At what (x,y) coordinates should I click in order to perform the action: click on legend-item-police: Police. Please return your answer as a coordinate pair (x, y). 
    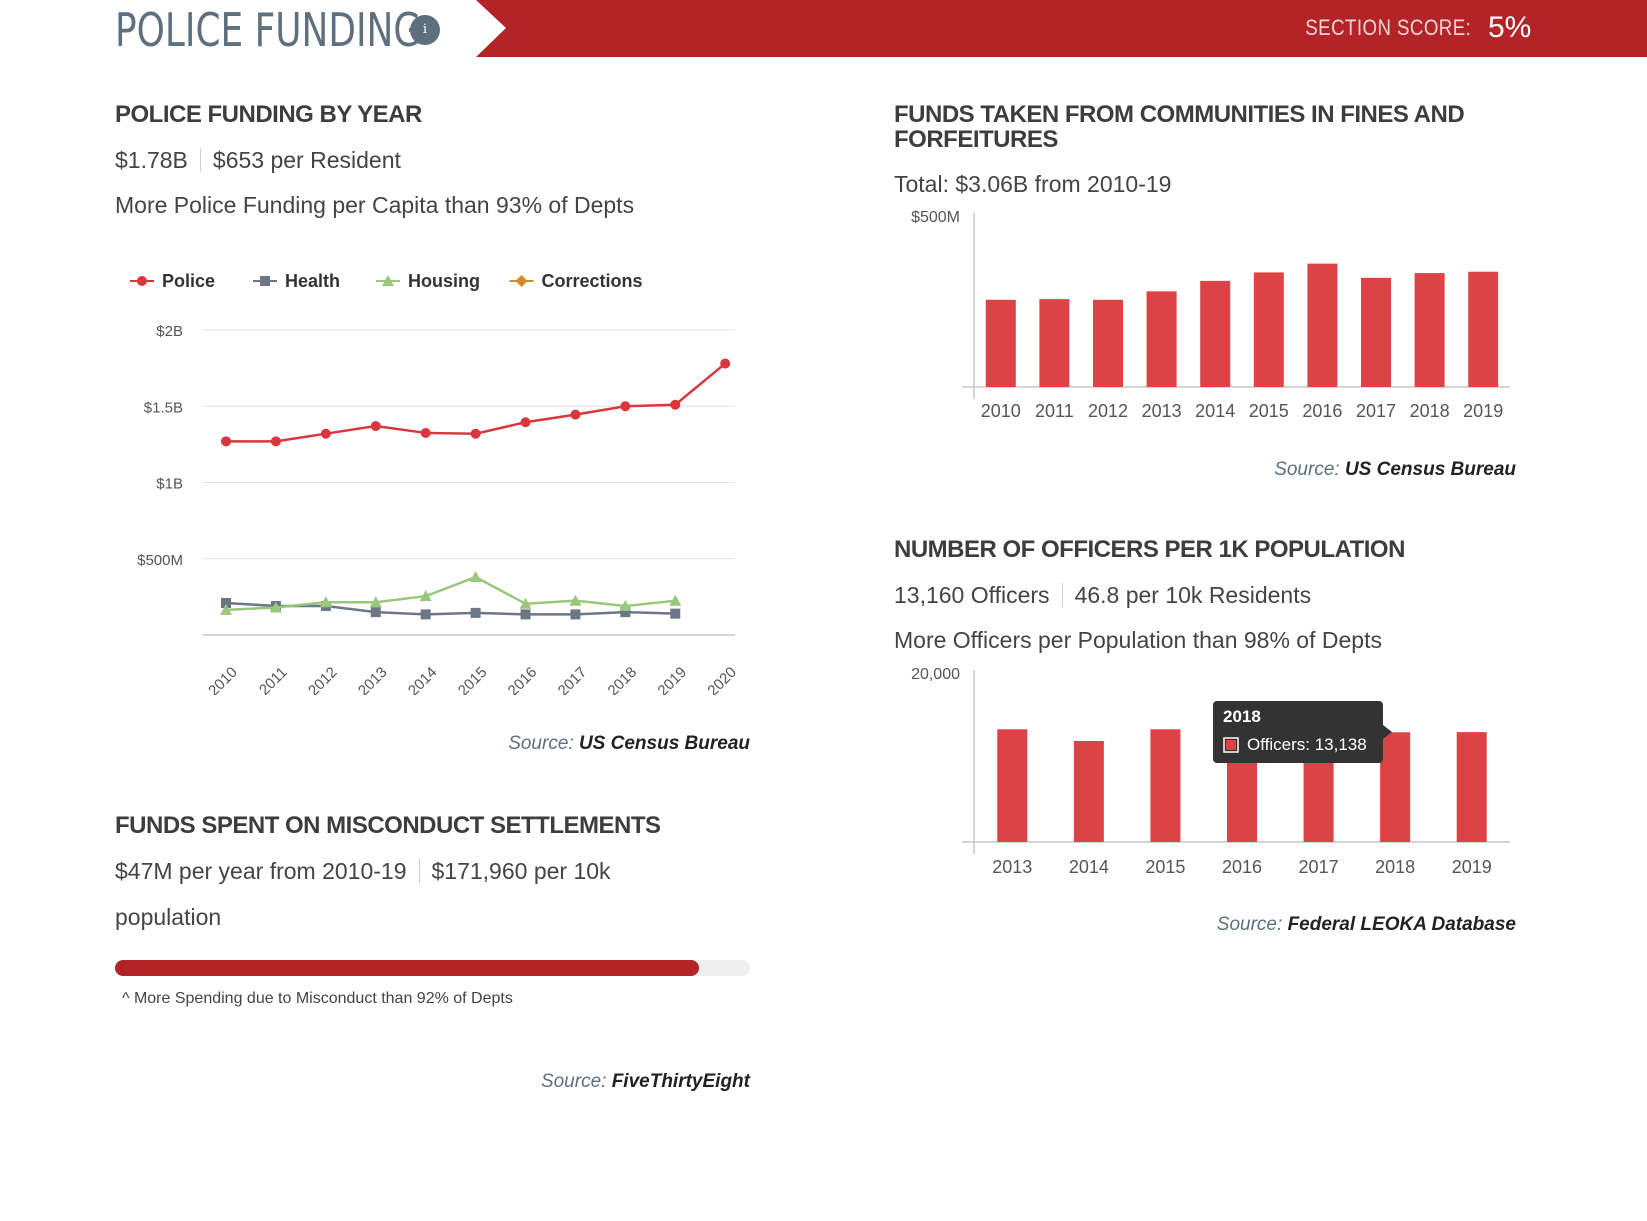
    Looking at the image, I should click on (172, 281).